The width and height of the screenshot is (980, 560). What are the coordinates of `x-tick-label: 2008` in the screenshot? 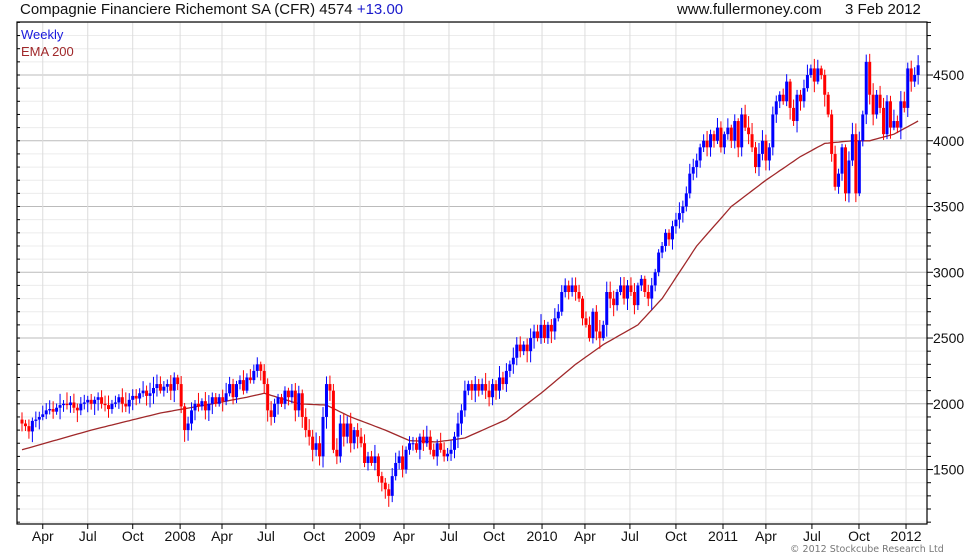 It's located at (180, 536).